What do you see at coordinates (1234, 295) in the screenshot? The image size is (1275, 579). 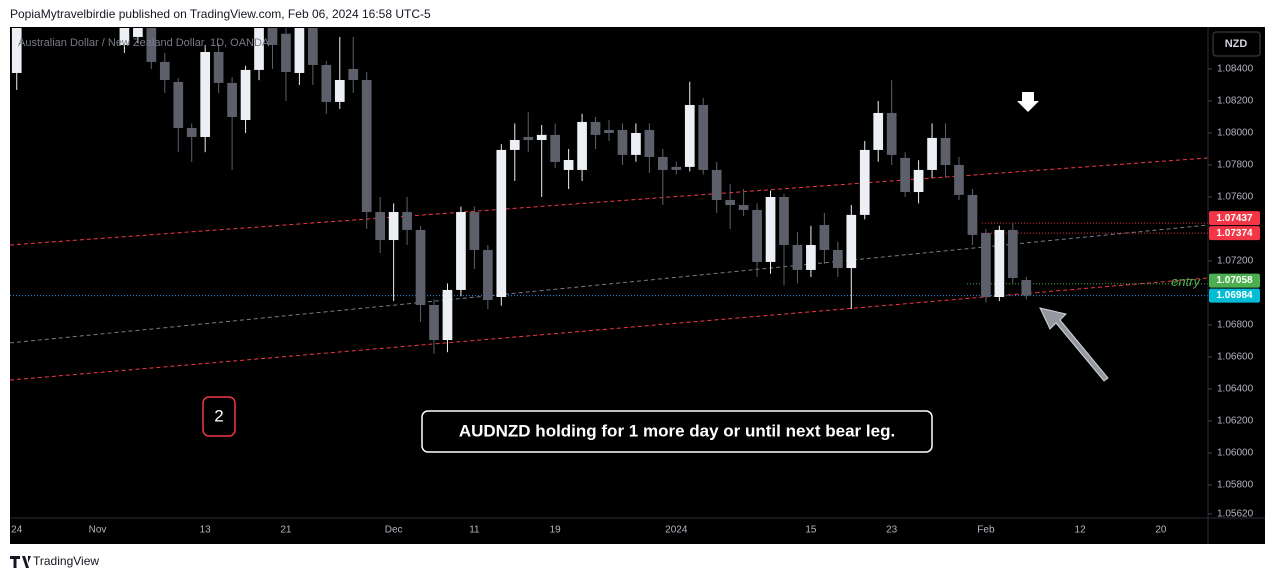 I see `price-tag-label: 1.06984` at bounding box center [1234, 295].